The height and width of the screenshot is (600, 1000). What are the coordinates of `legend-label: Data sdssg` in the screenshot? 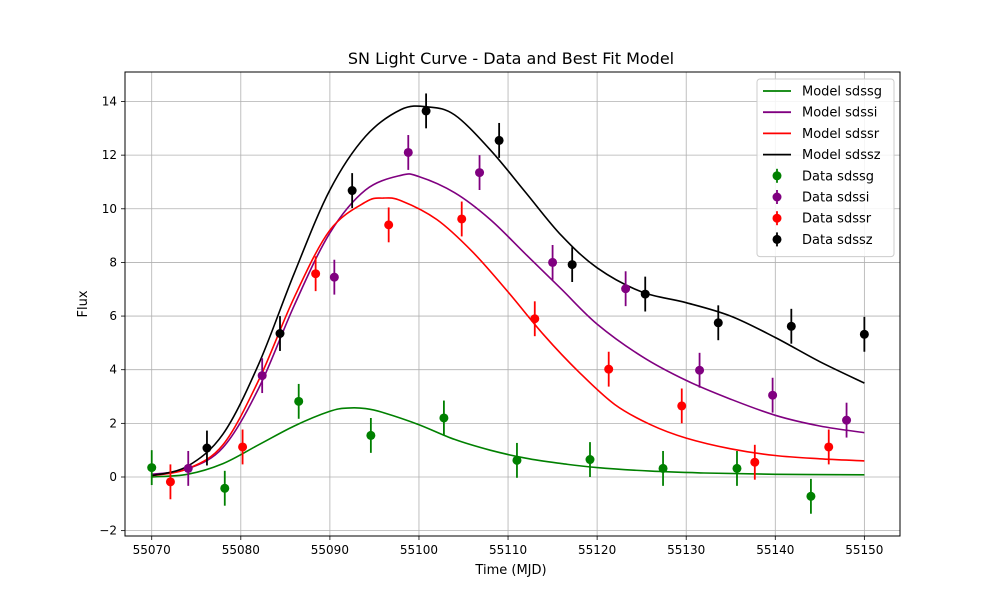 It's located at (838, 176).